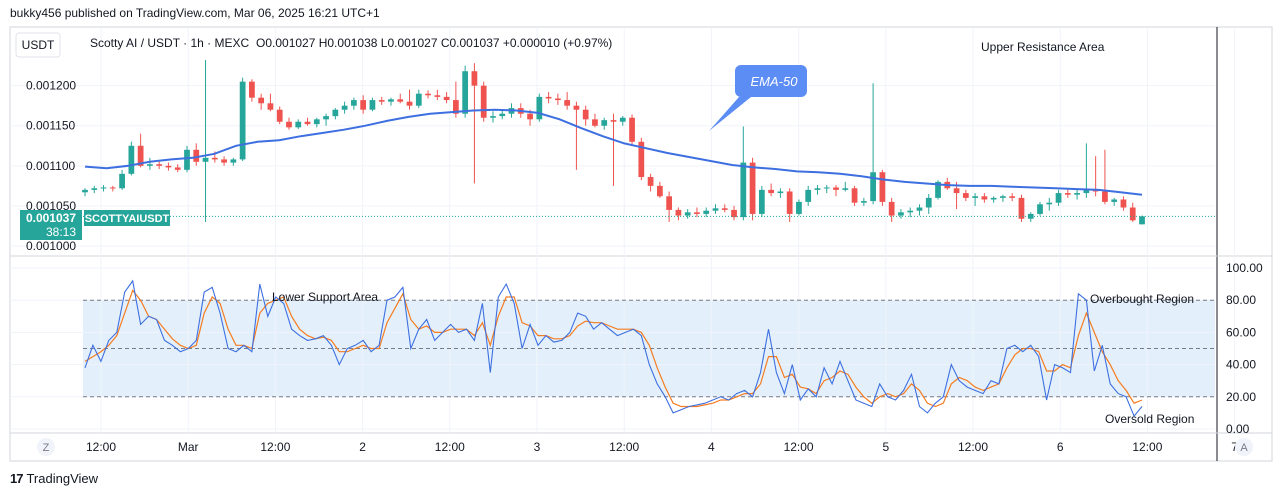 This screenshot has width=1281, height=496. Describe the element at coordinates (1238, 429) in the screenshot. I see `osc-tick-label: 0.00` at that location.